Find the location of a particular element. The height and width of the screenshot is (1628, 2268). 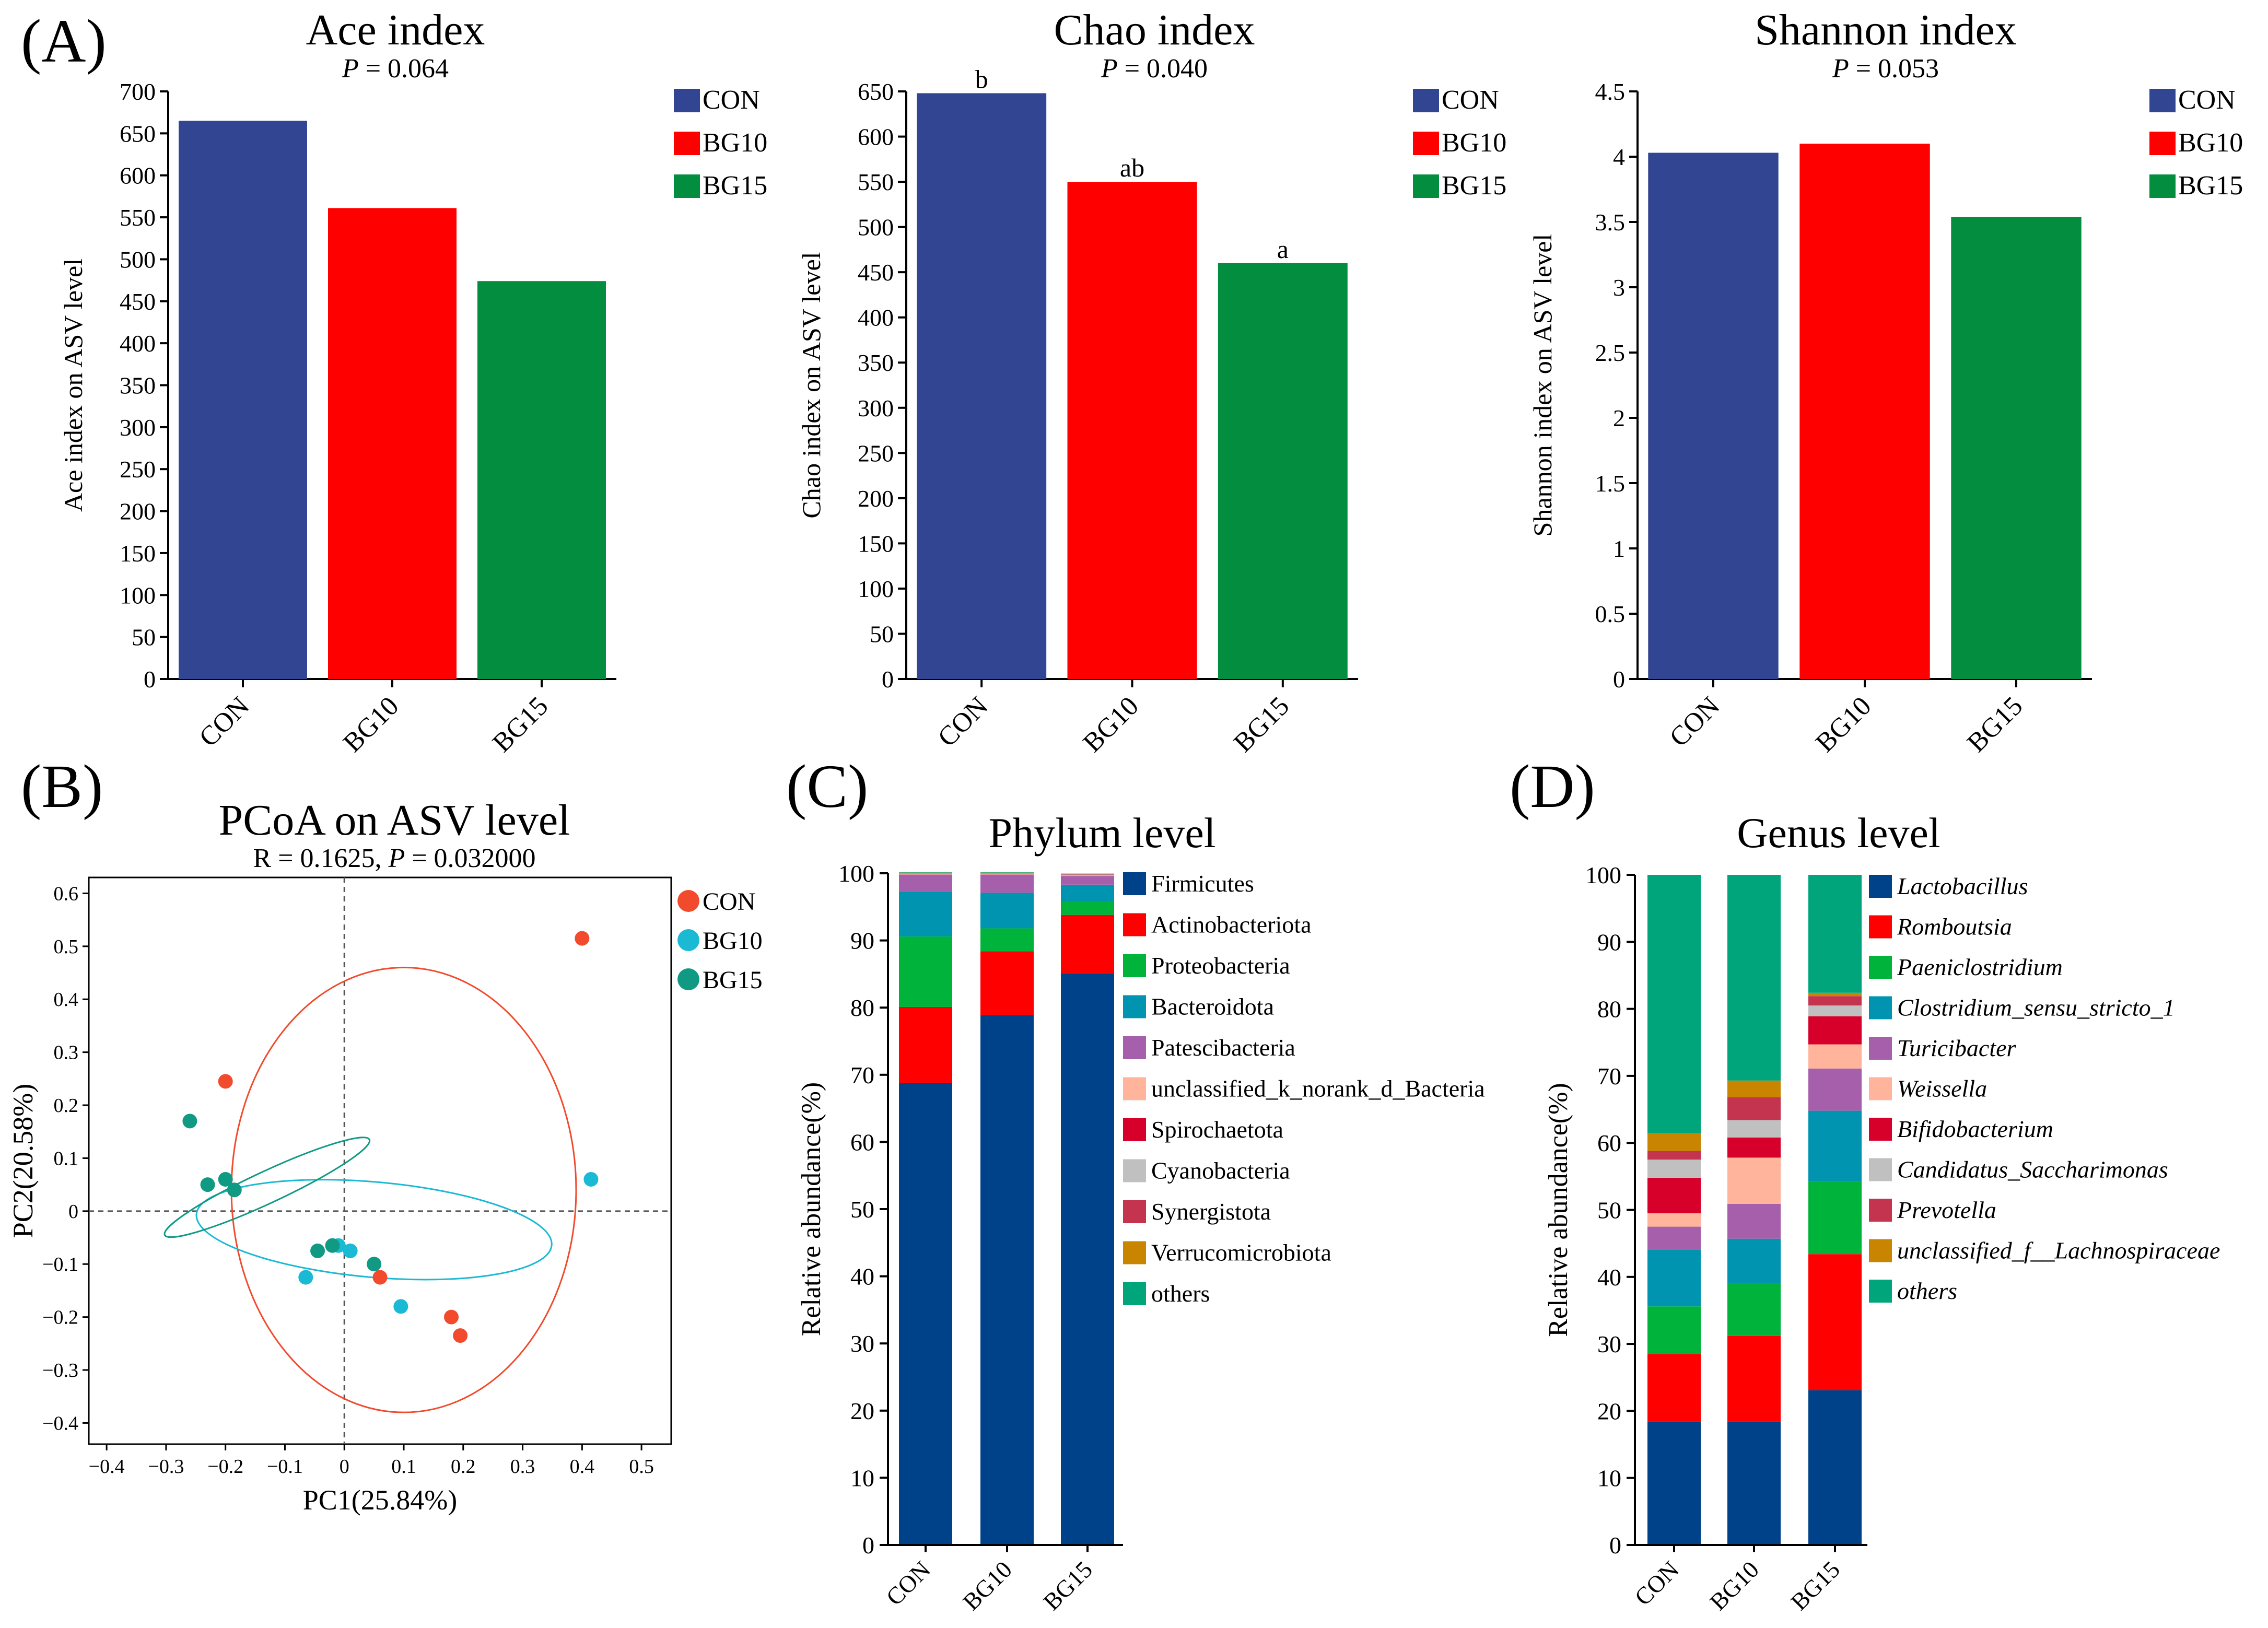

legend-label: Romboutsia is located at coordinates (1955, 926).